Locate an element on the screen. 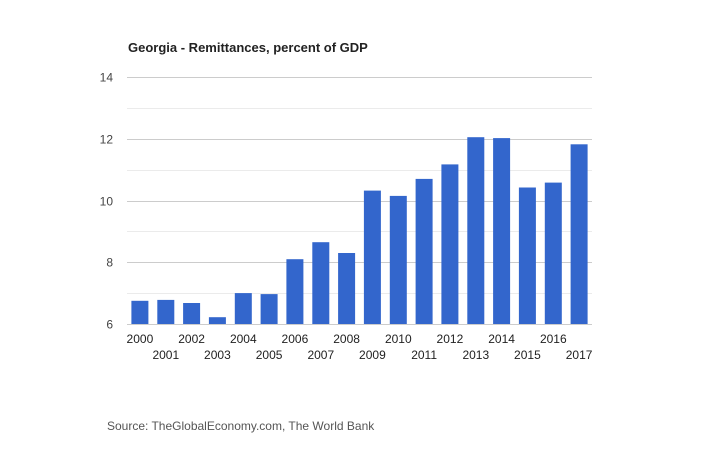 This screenshot has width=720, height=450. bar-2007 is located at coordinates (321, 283).